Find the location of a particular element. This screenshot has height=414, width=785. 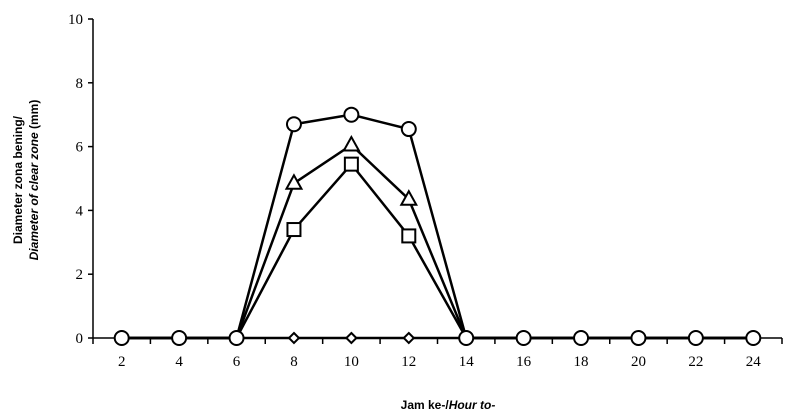

y-tick-label: 8 is located at coordinates (80, 84).